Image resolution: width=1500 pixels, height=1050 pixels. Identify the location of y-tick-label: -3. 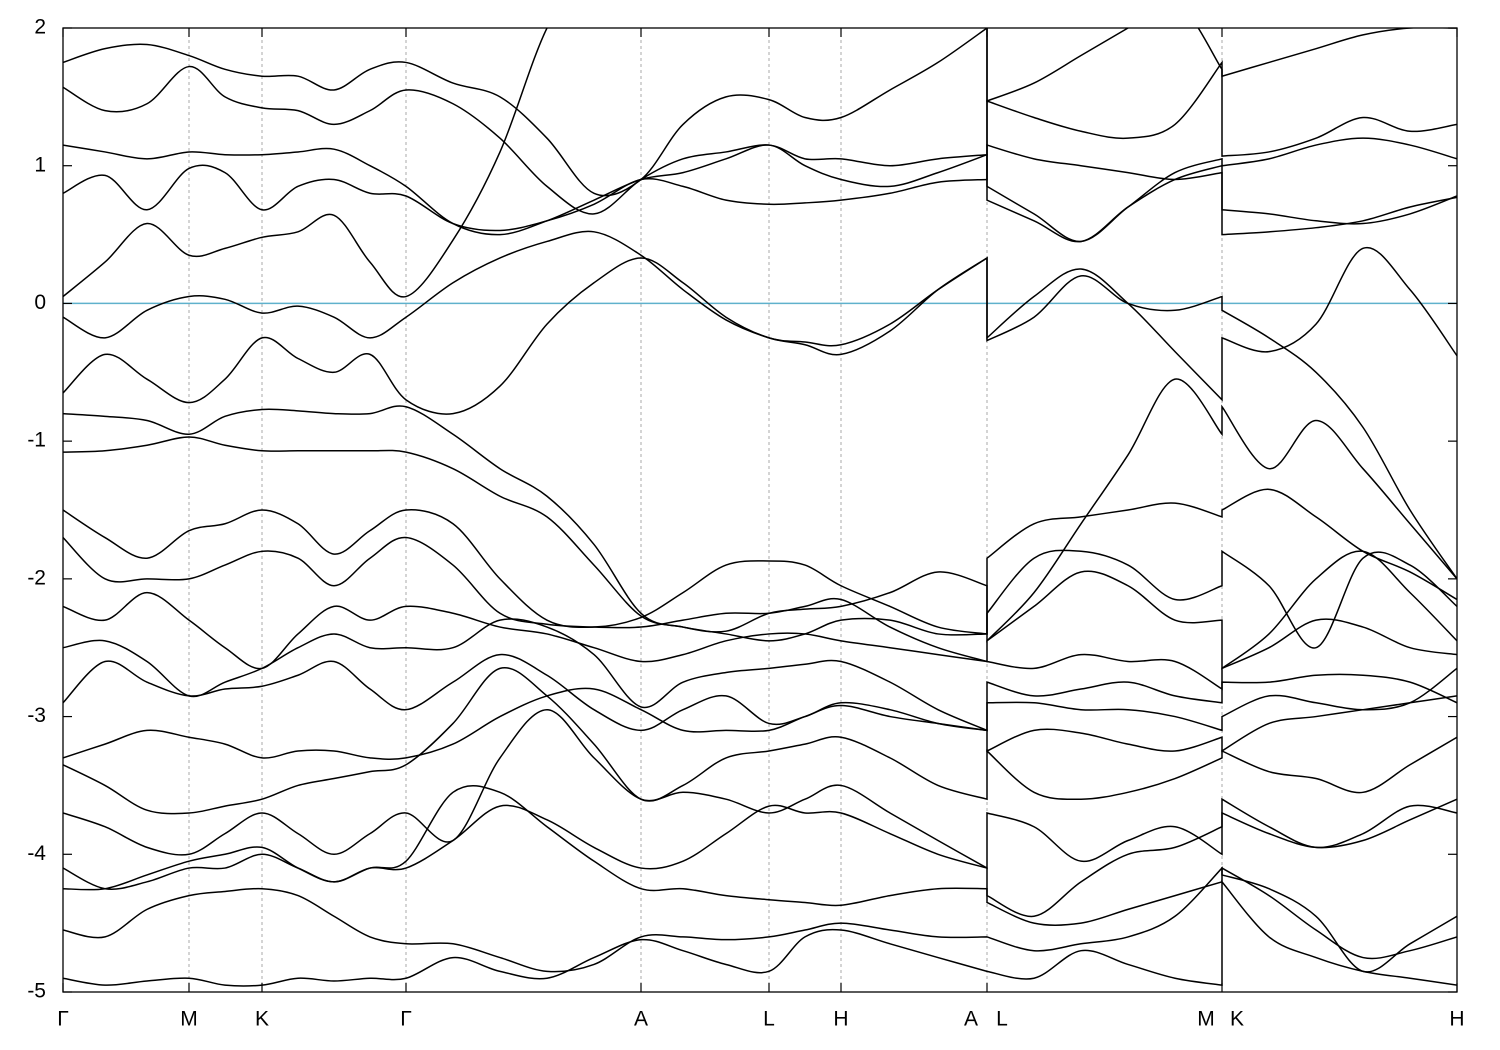
(36, 715).